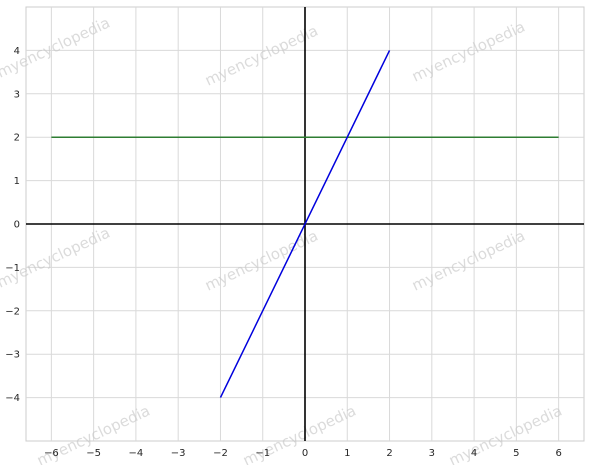 The height and width of the screenshot is (465, 590). Describe the element at coordinates (17, 51) in the screenshot. I see `y-tick-label: 4` at that location.